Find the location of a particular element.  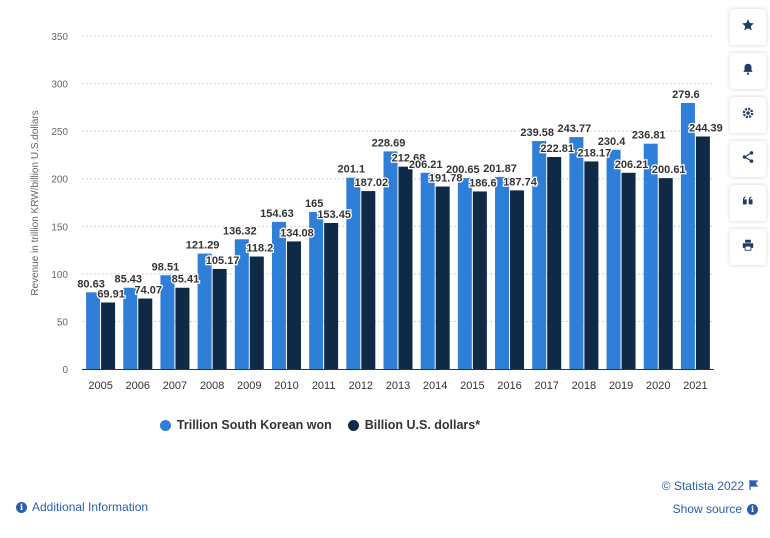

share-icon is located at coordinates (748, 159).